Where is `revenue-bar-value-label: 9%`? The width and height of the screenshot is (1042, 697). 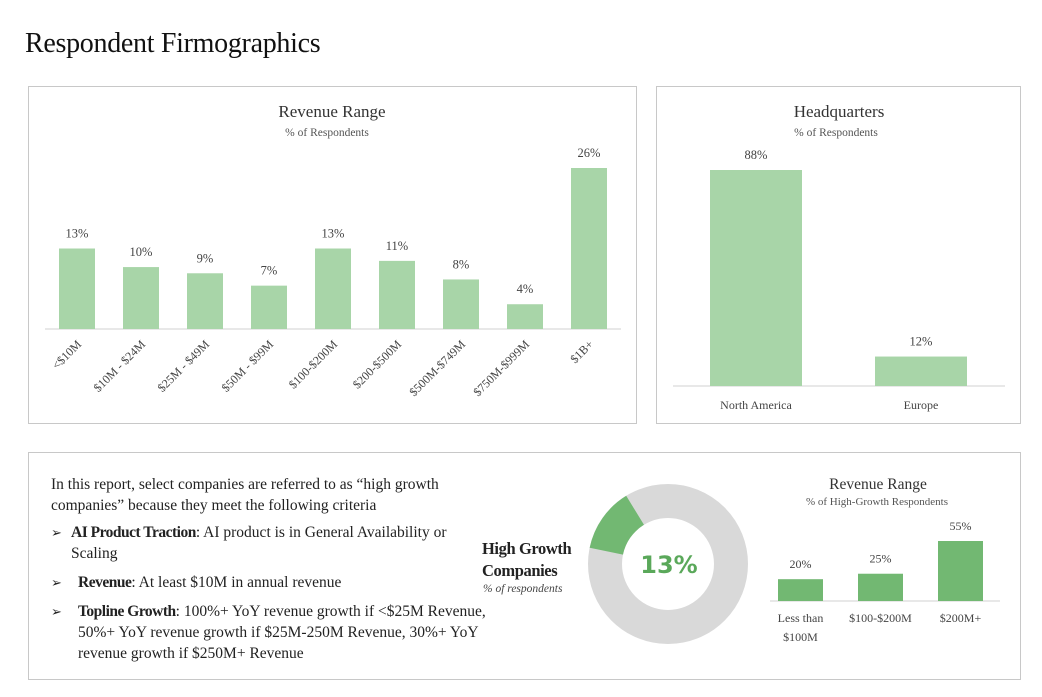 revenue-bar-value-label: 9% is located at coordinates (205, 258).